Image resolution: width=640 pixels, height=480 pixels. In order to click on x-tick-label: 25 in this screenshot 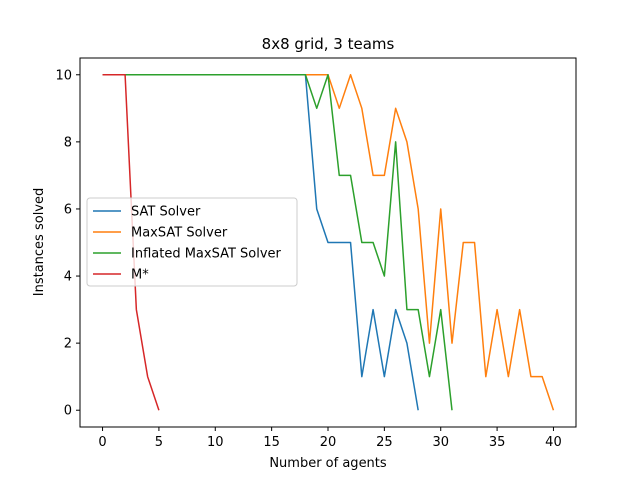, I will do `click(384, 442)`.